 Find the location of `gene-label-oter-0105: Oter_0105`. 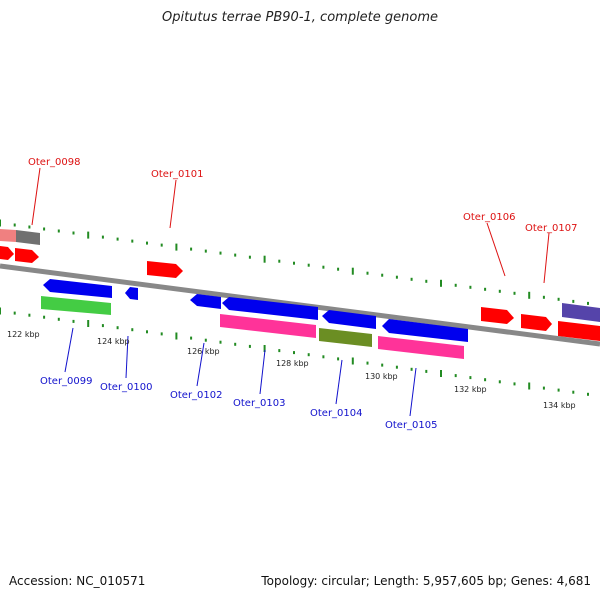

gene-label-oter-0105: Oter_0105 is located at coordinates (411, 425).